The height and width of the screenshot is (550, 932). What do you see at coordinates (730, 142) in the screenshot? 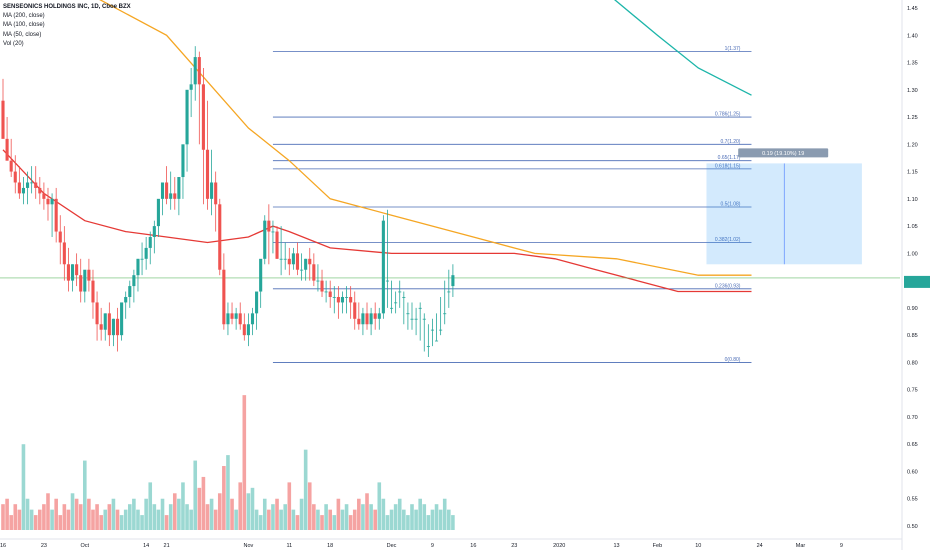
I see `fib-level-label: 0.7(1.20)` at bounding box center [730, 142].